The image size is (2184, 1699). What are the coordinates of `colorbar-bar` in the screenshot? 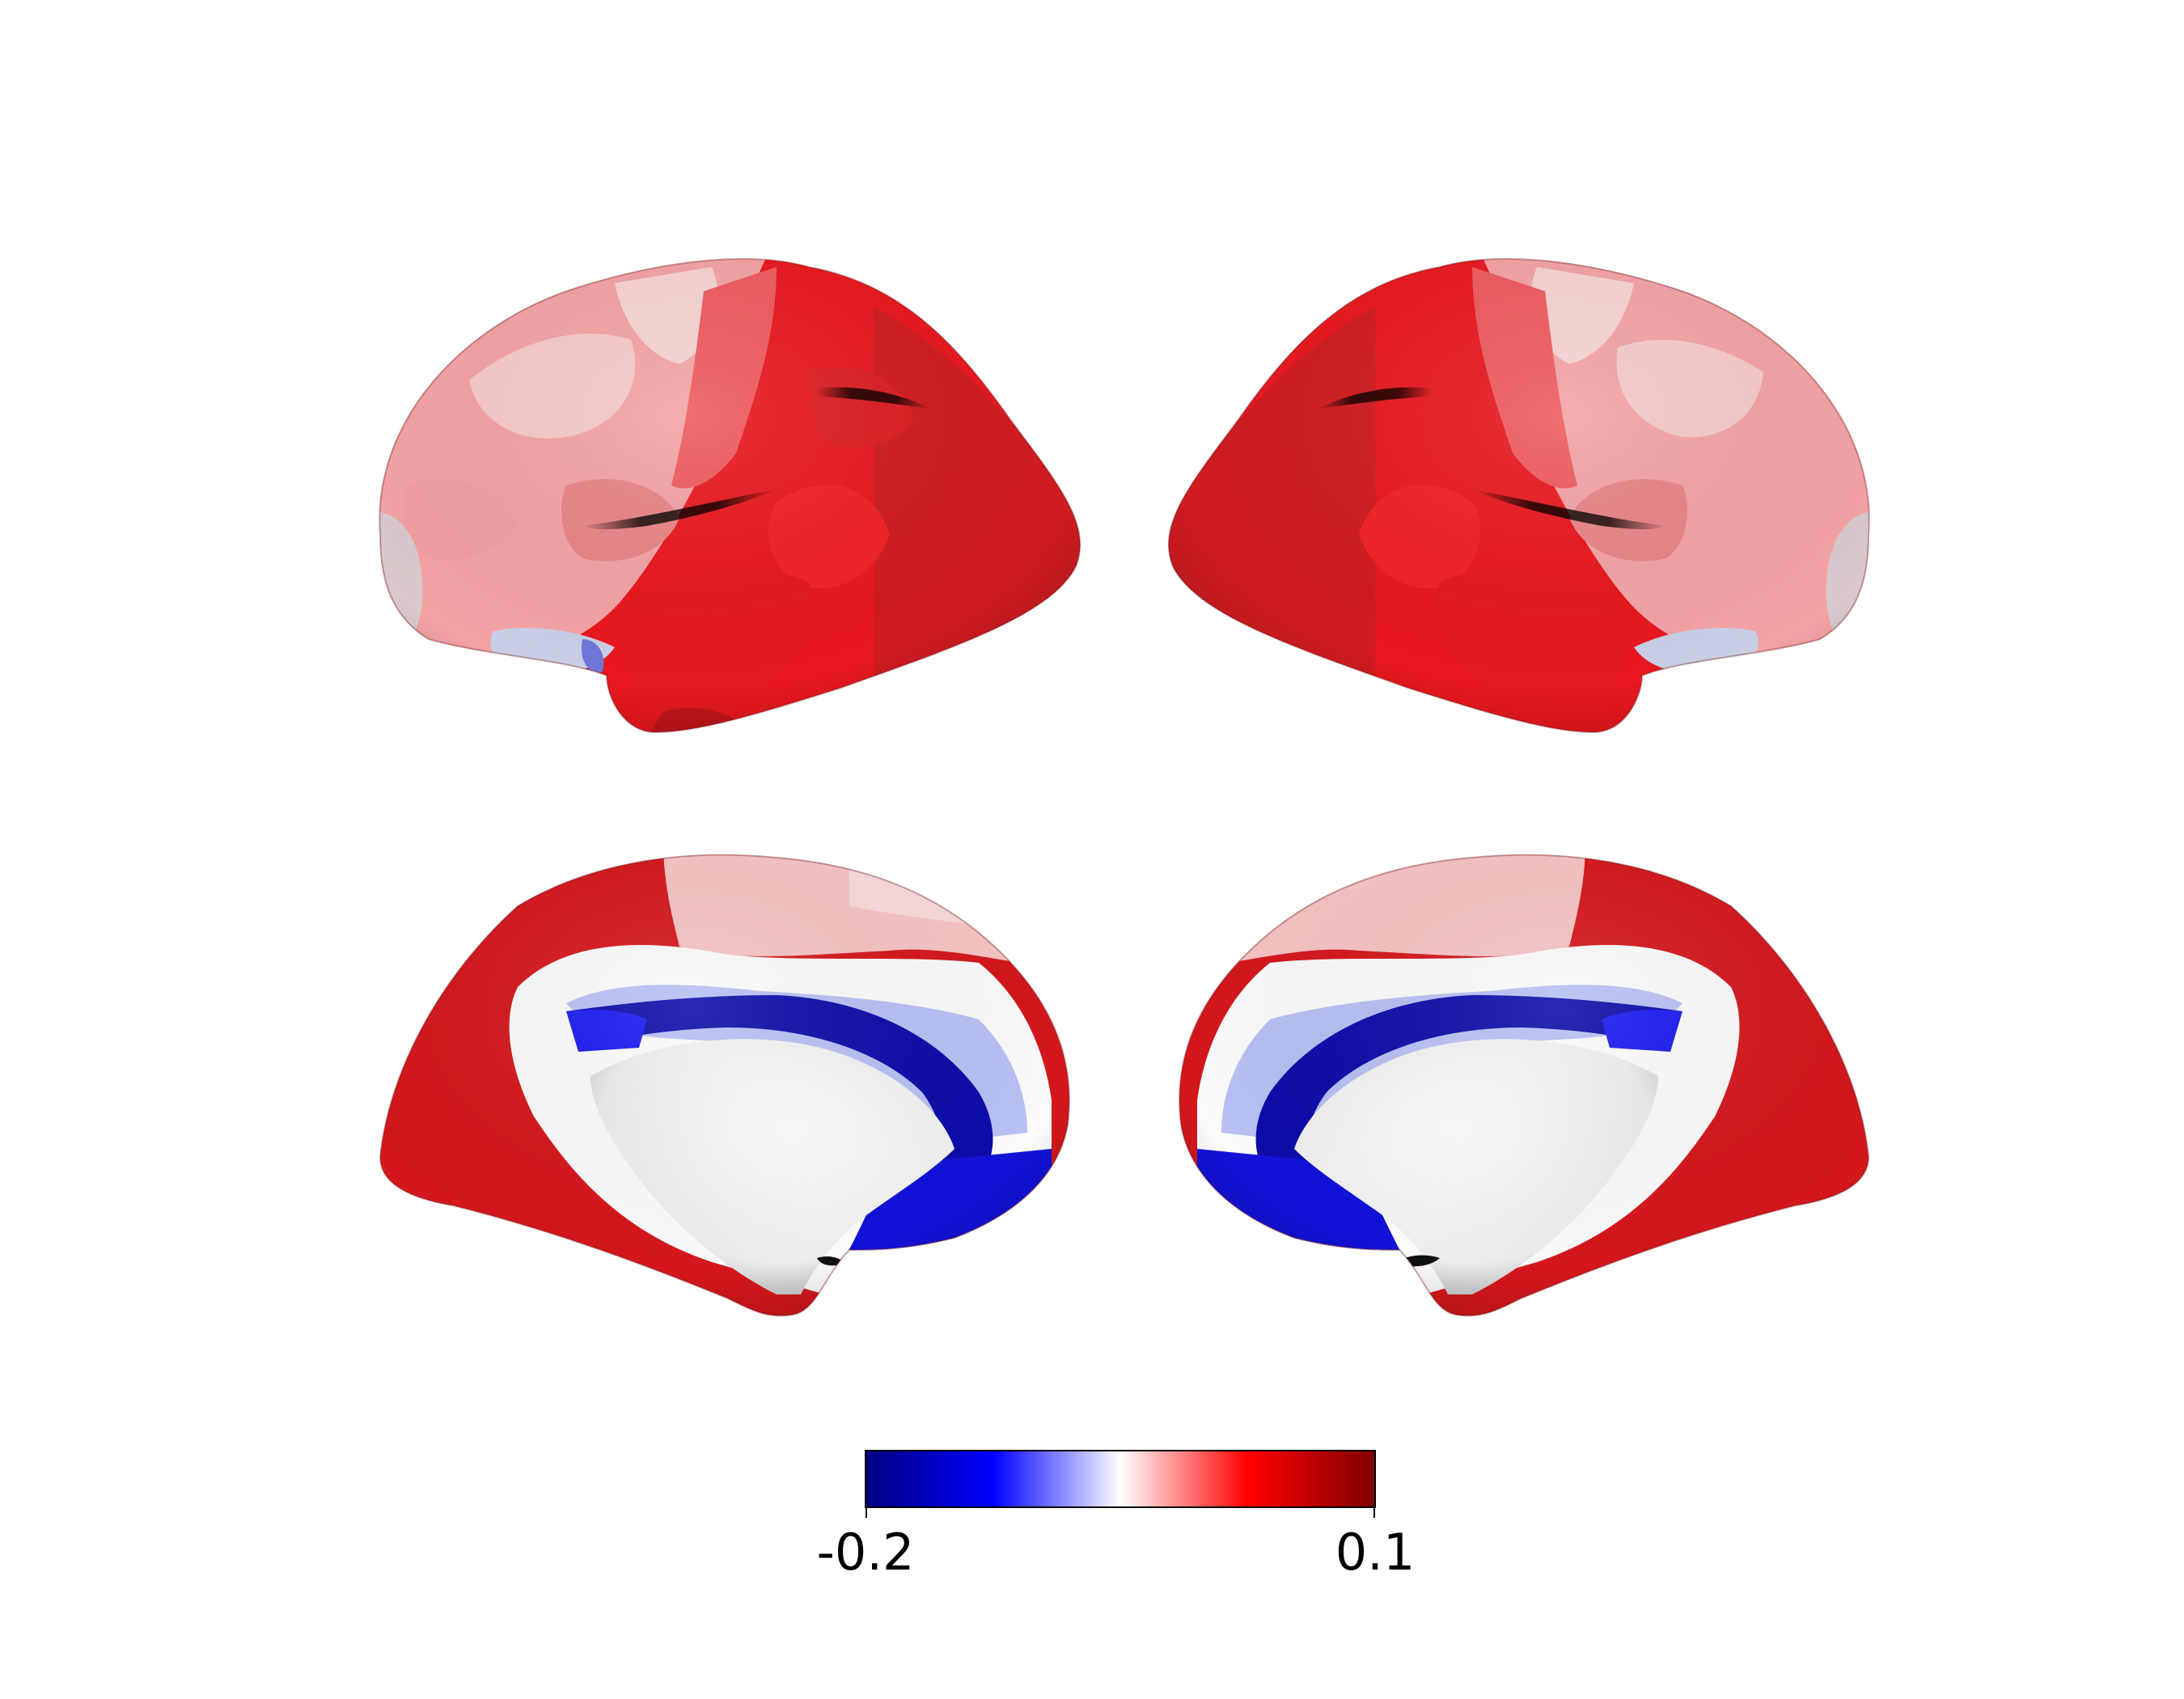 It's located at (1120, 1479).